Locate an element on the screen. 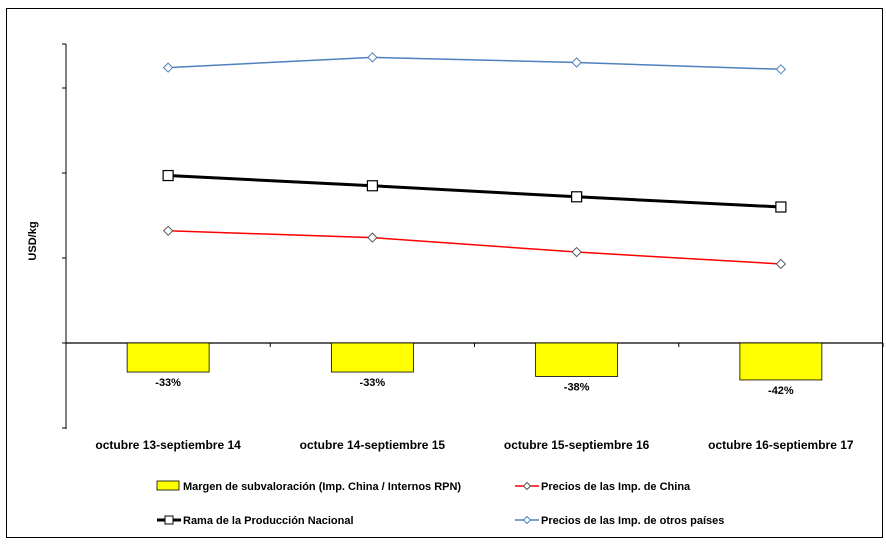 Image resolution: width=886 pixels, height=544 pixels. bars-layer is located at coordinates (474, 361).